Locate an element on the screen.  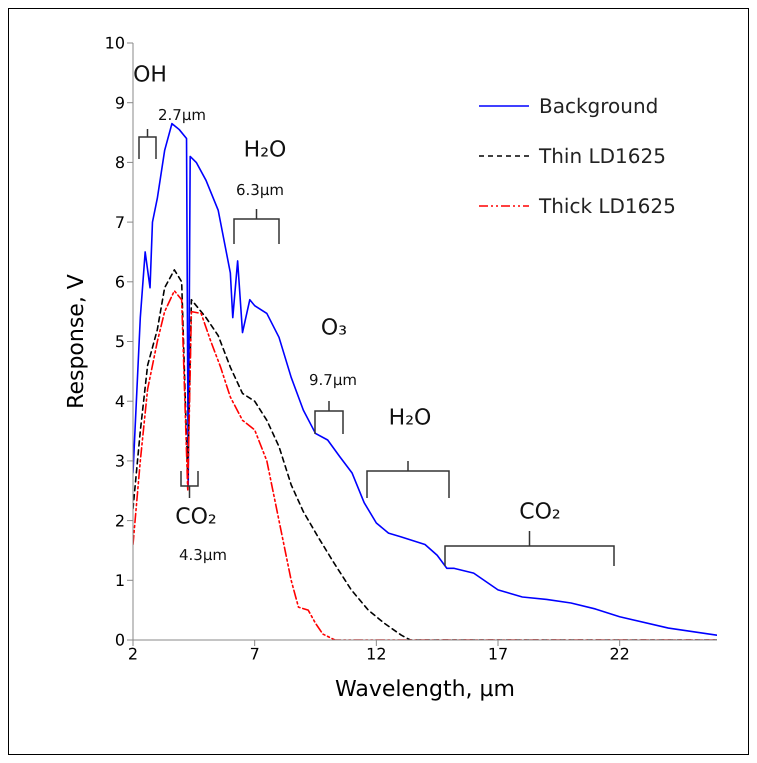
y-tick-label: 2 is located at coordinates (119, 520).